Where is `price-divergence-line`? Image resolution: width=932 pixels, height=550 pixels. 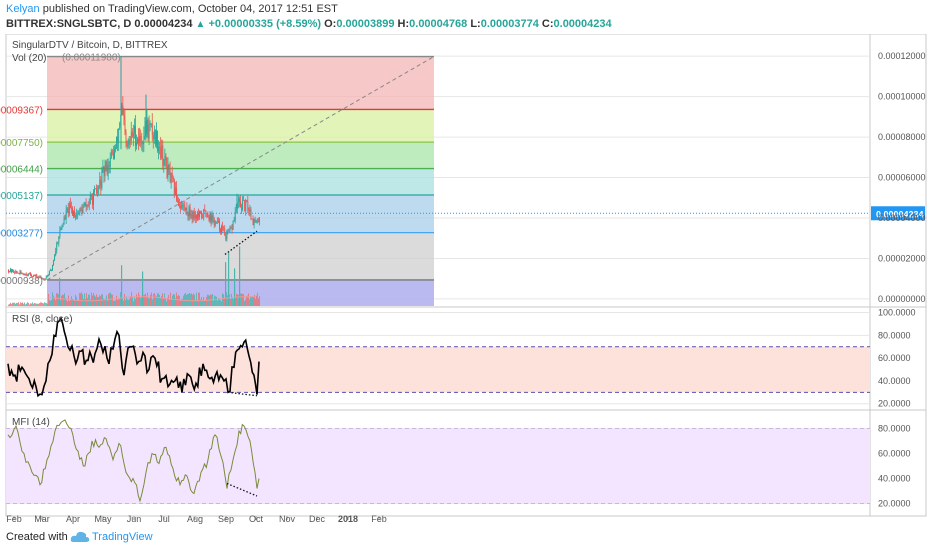 price-divergence-line is located at coordinates (241, 242).